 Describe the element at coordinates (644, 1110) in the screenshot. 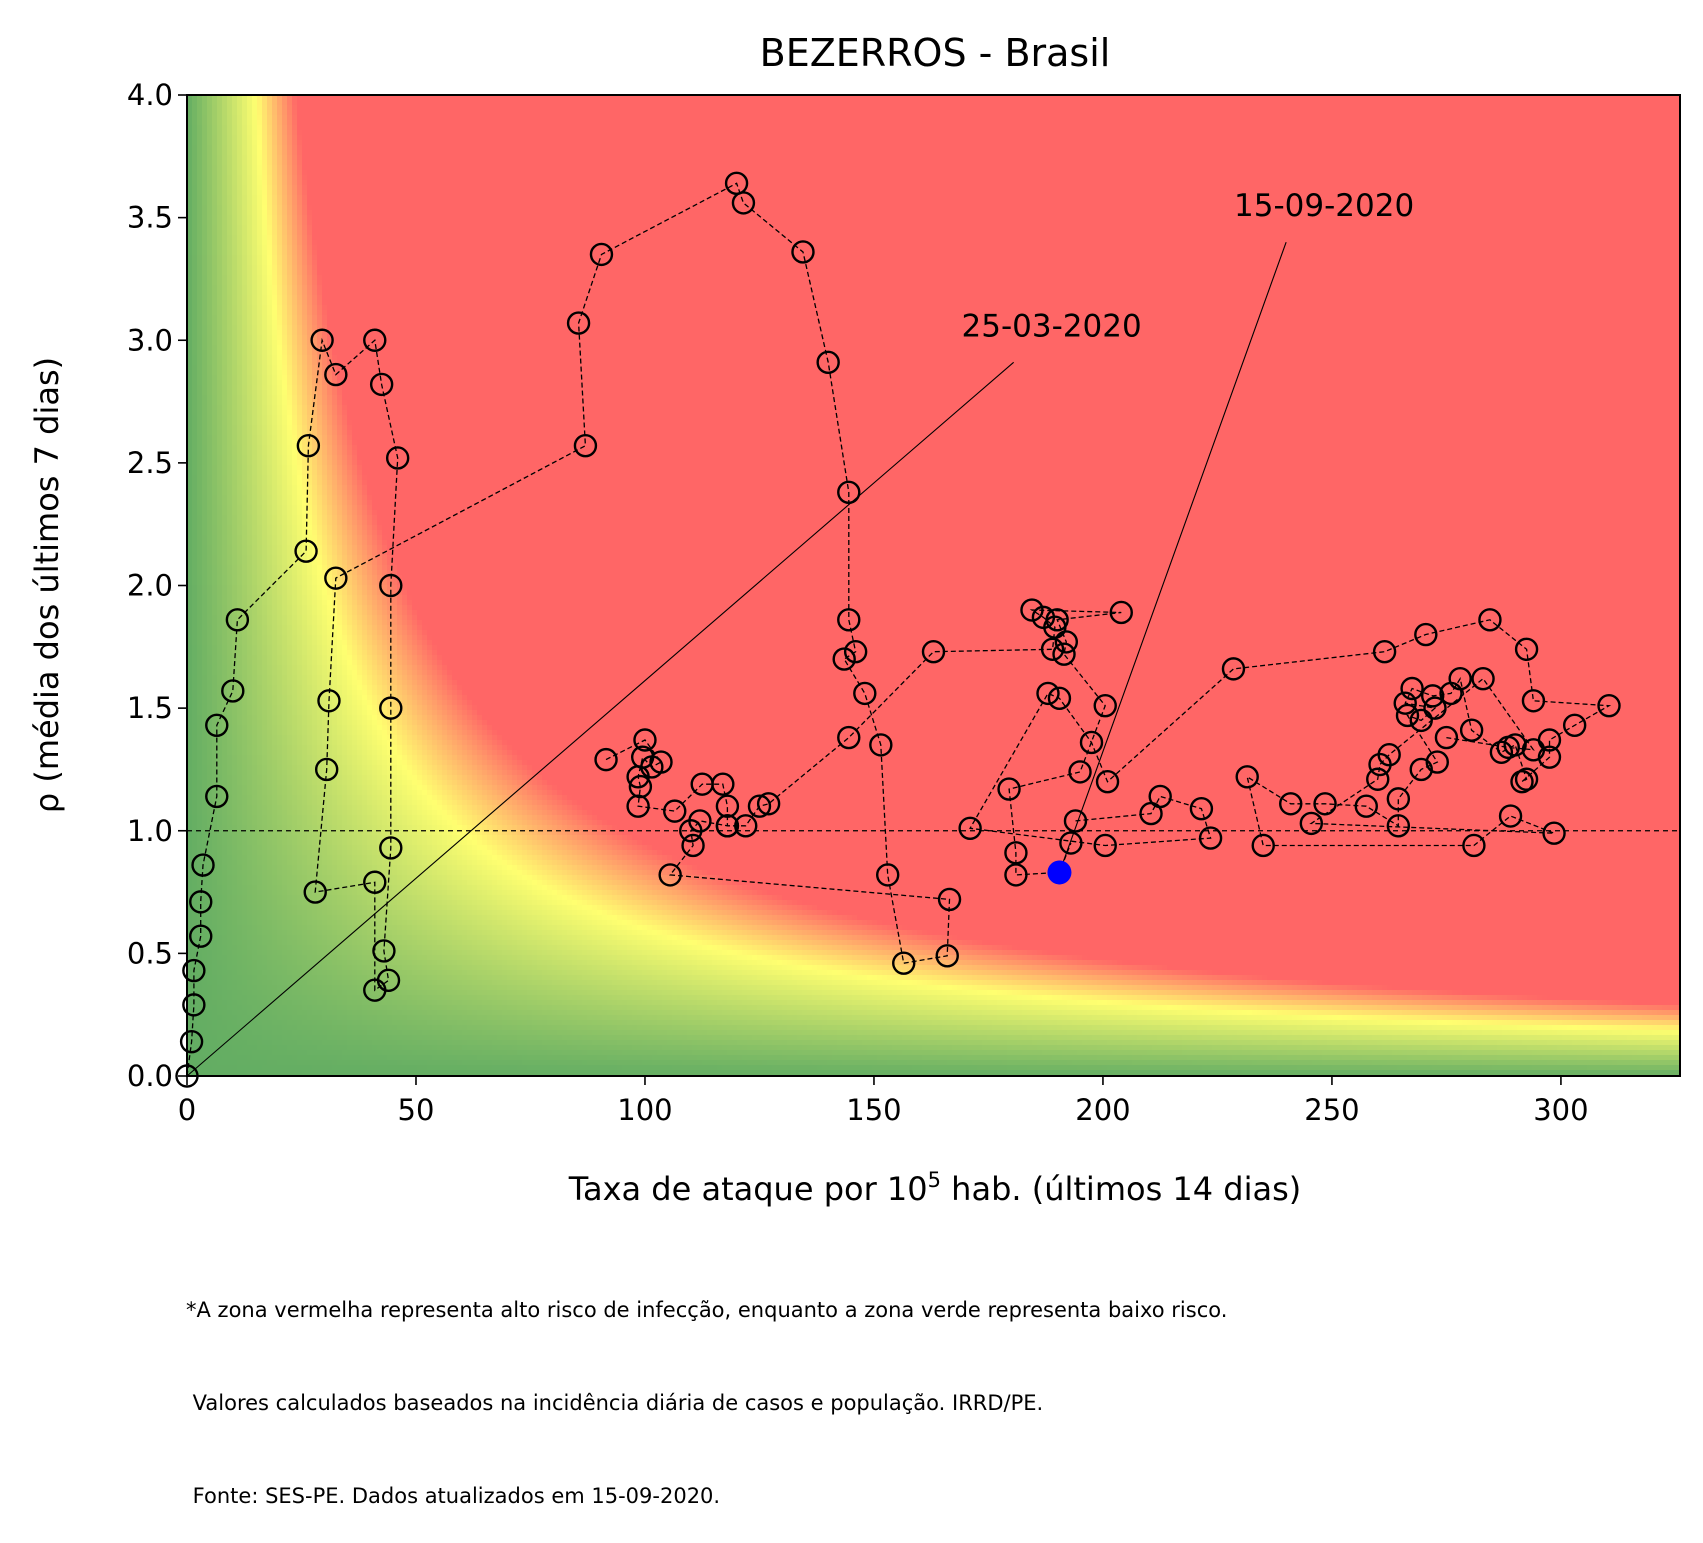

I see `x-tick-label: 100` at that location.